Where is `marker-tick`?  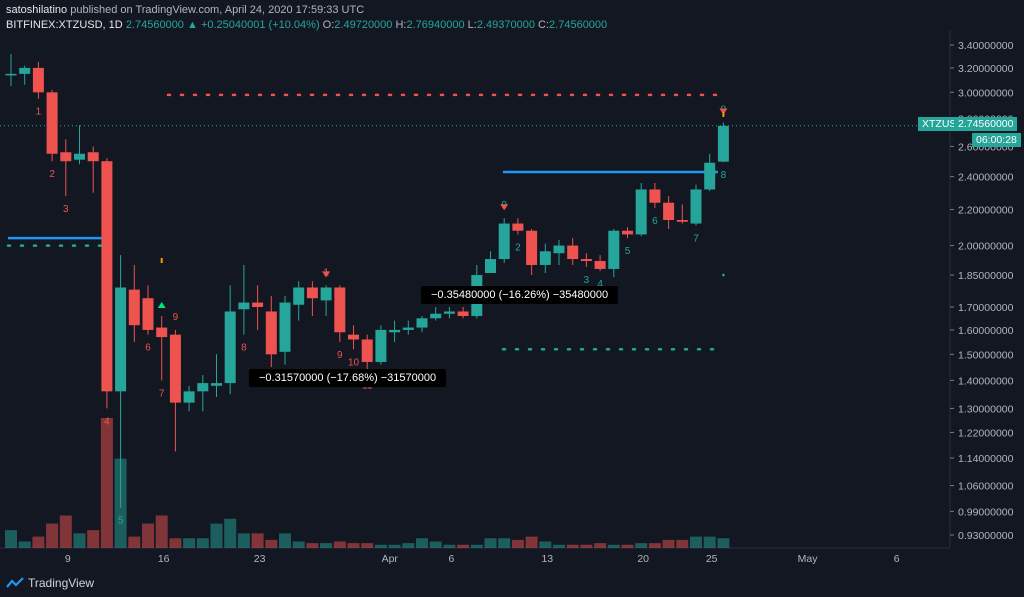
marker-tick is located at coordinates (161, 260).